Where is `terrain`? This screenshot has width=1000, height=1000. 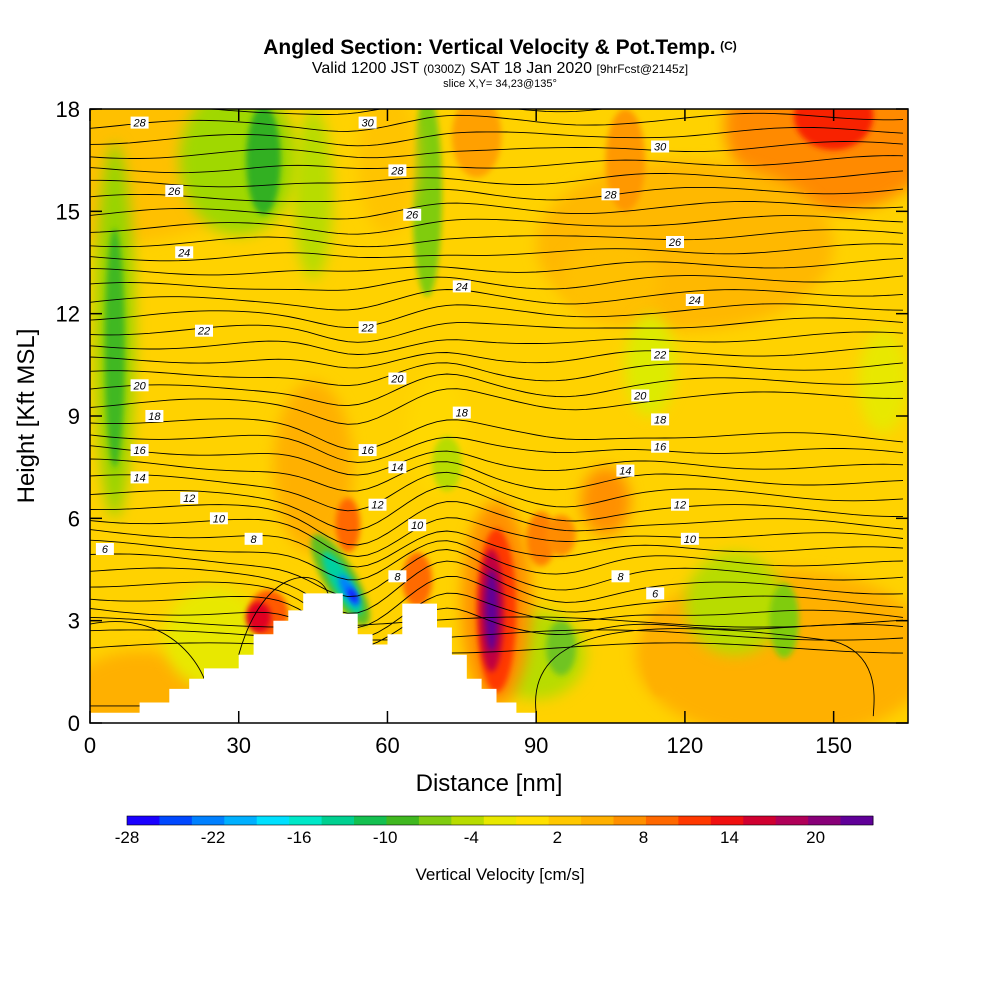
terrain is located at coordinates (313, 658).